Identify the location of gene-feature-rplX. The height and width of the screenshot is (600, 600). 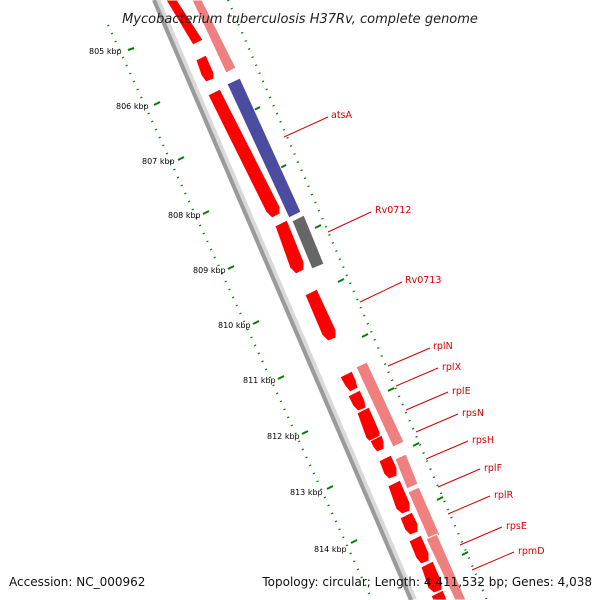
(406, 471).